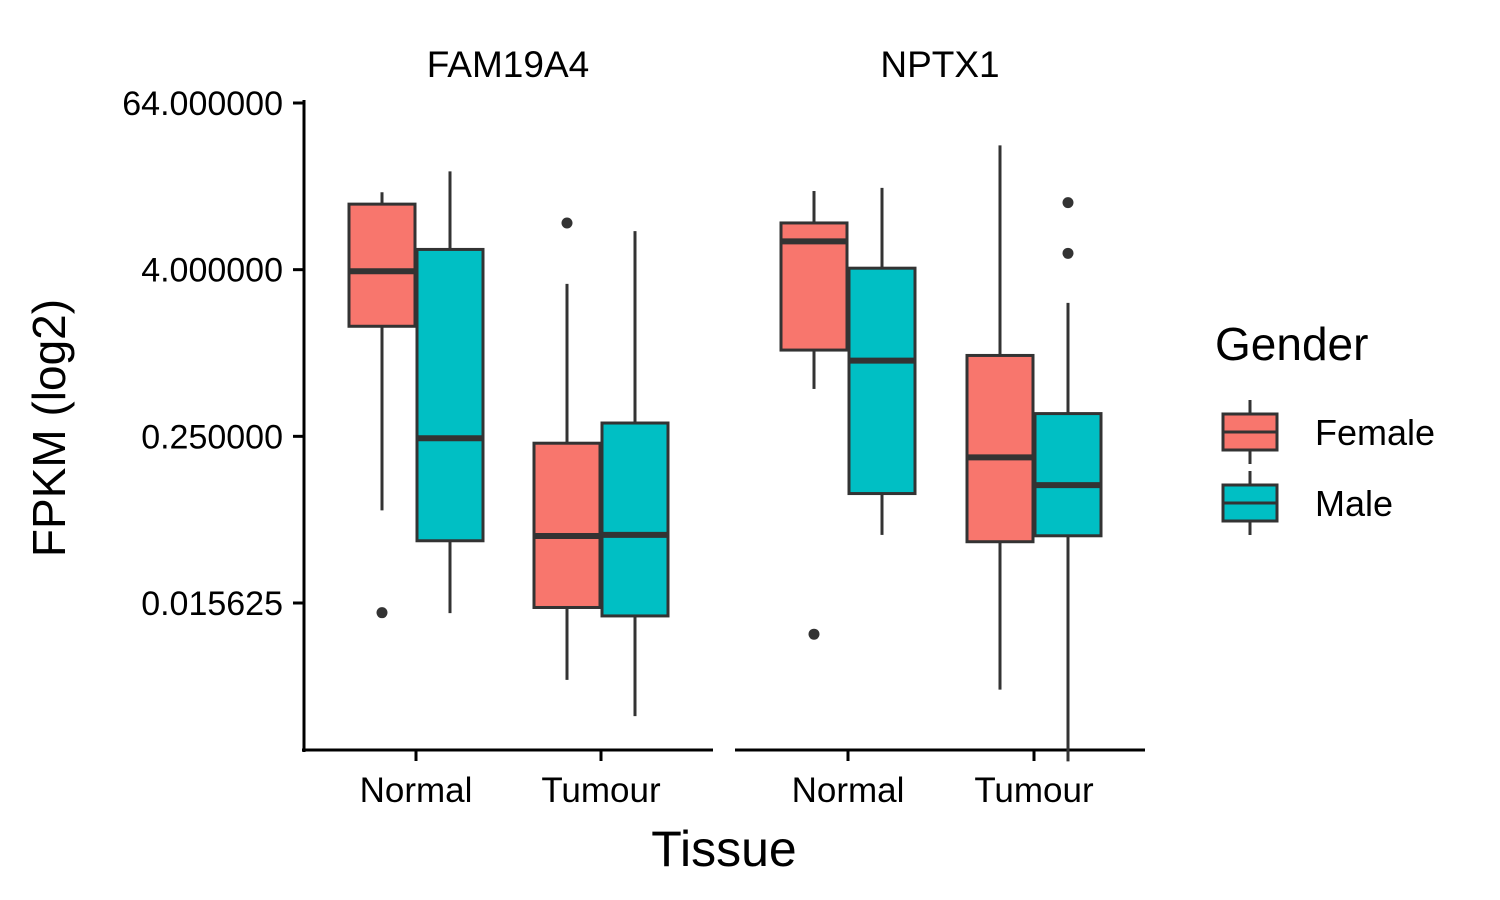 The image size is (1500, 900). Describe the element at coordinates (212, 437) in the screenshot. I see `y-tick-label: 0.250000` at that location.